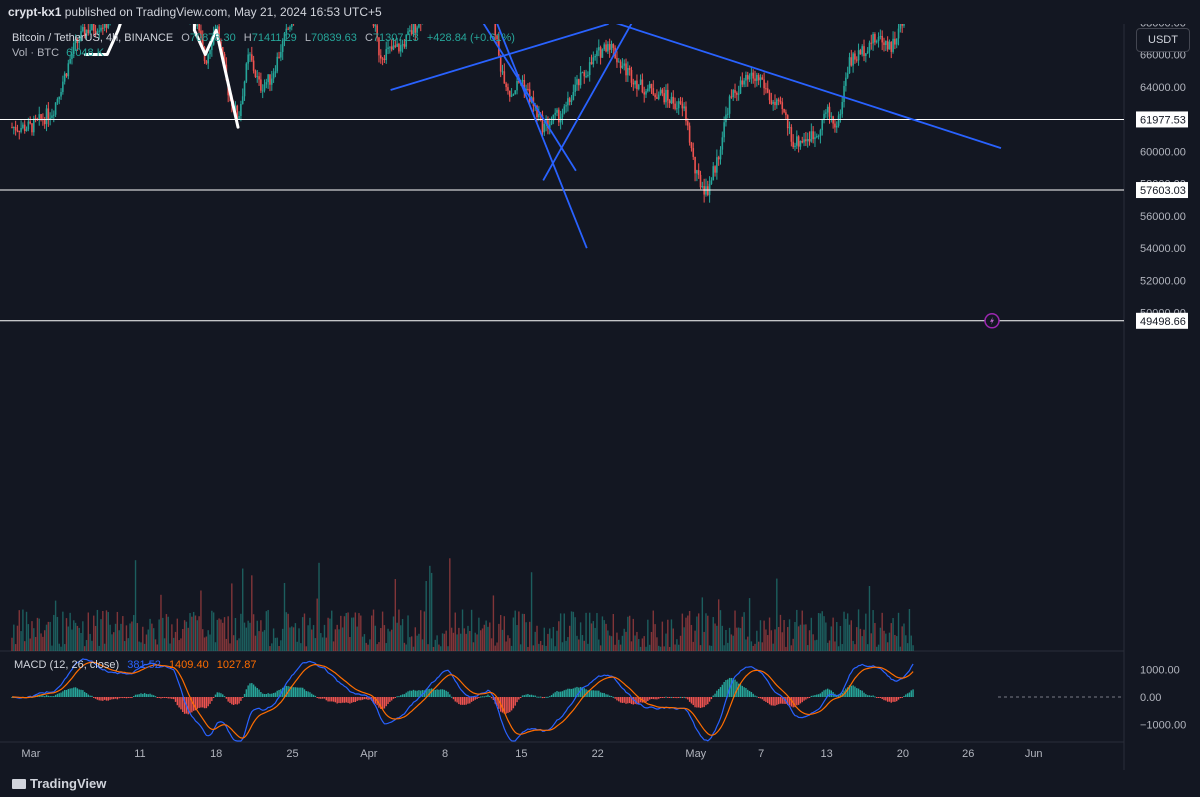 This screenshot has width=1200, height=797. What do you see at coordinates (212, 38) in the screenshot?
I see `open-value: 70878.30` at bounding box center [212, 38].